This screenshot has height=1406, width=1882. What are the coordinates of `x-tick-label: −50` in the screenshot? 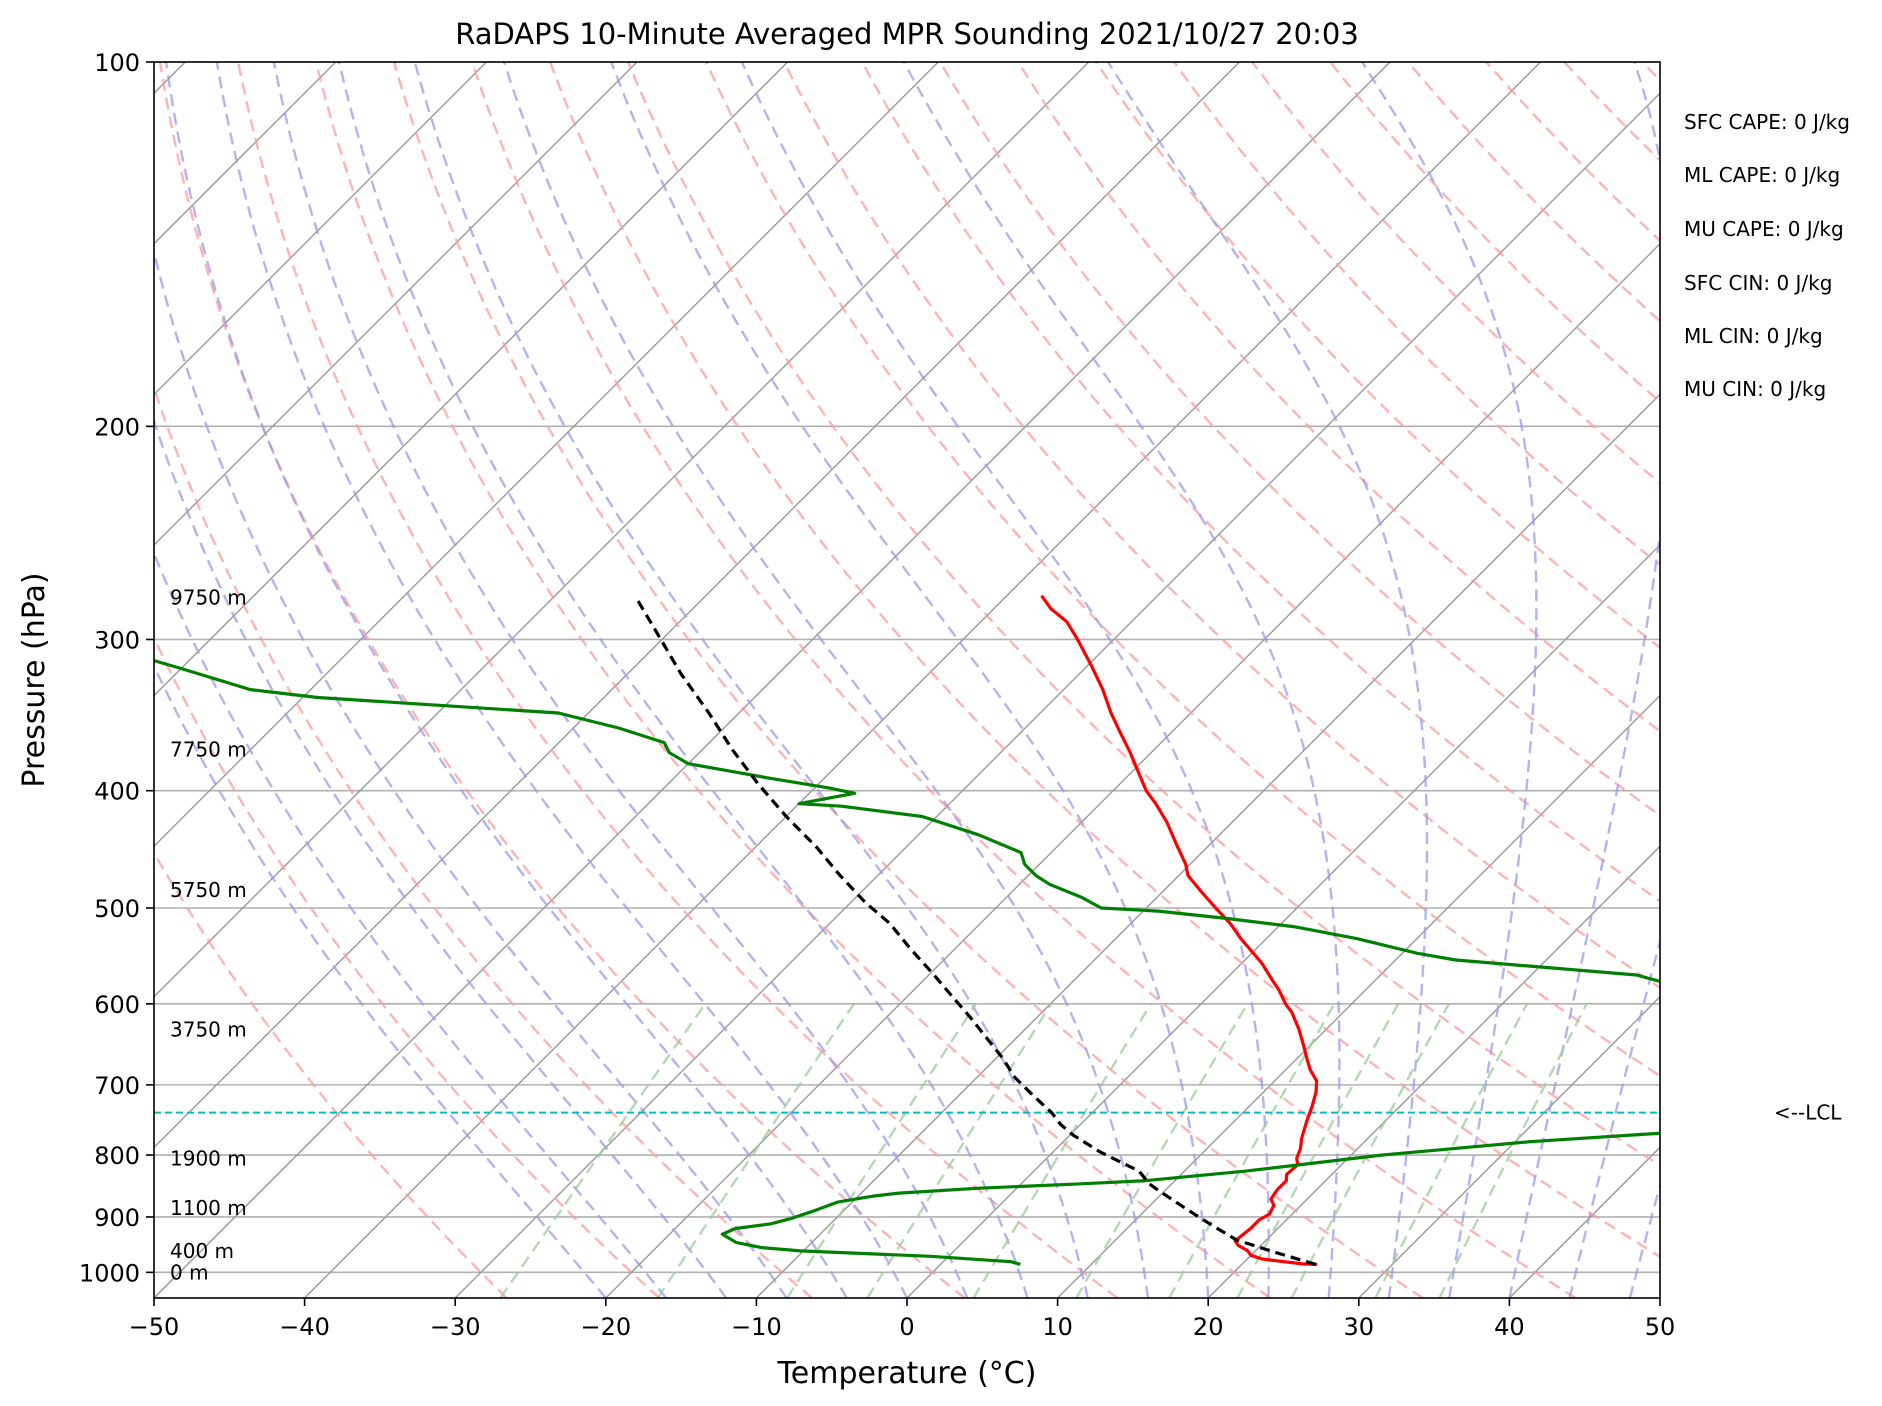 It's located at (154, 1327).